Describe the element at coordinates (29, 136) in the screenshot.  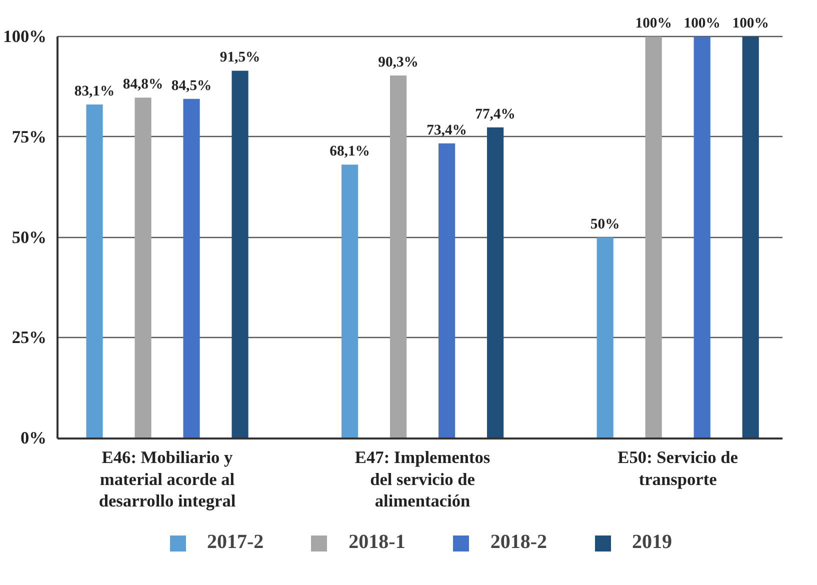
I see `y-tick-label: 75%` at that location.